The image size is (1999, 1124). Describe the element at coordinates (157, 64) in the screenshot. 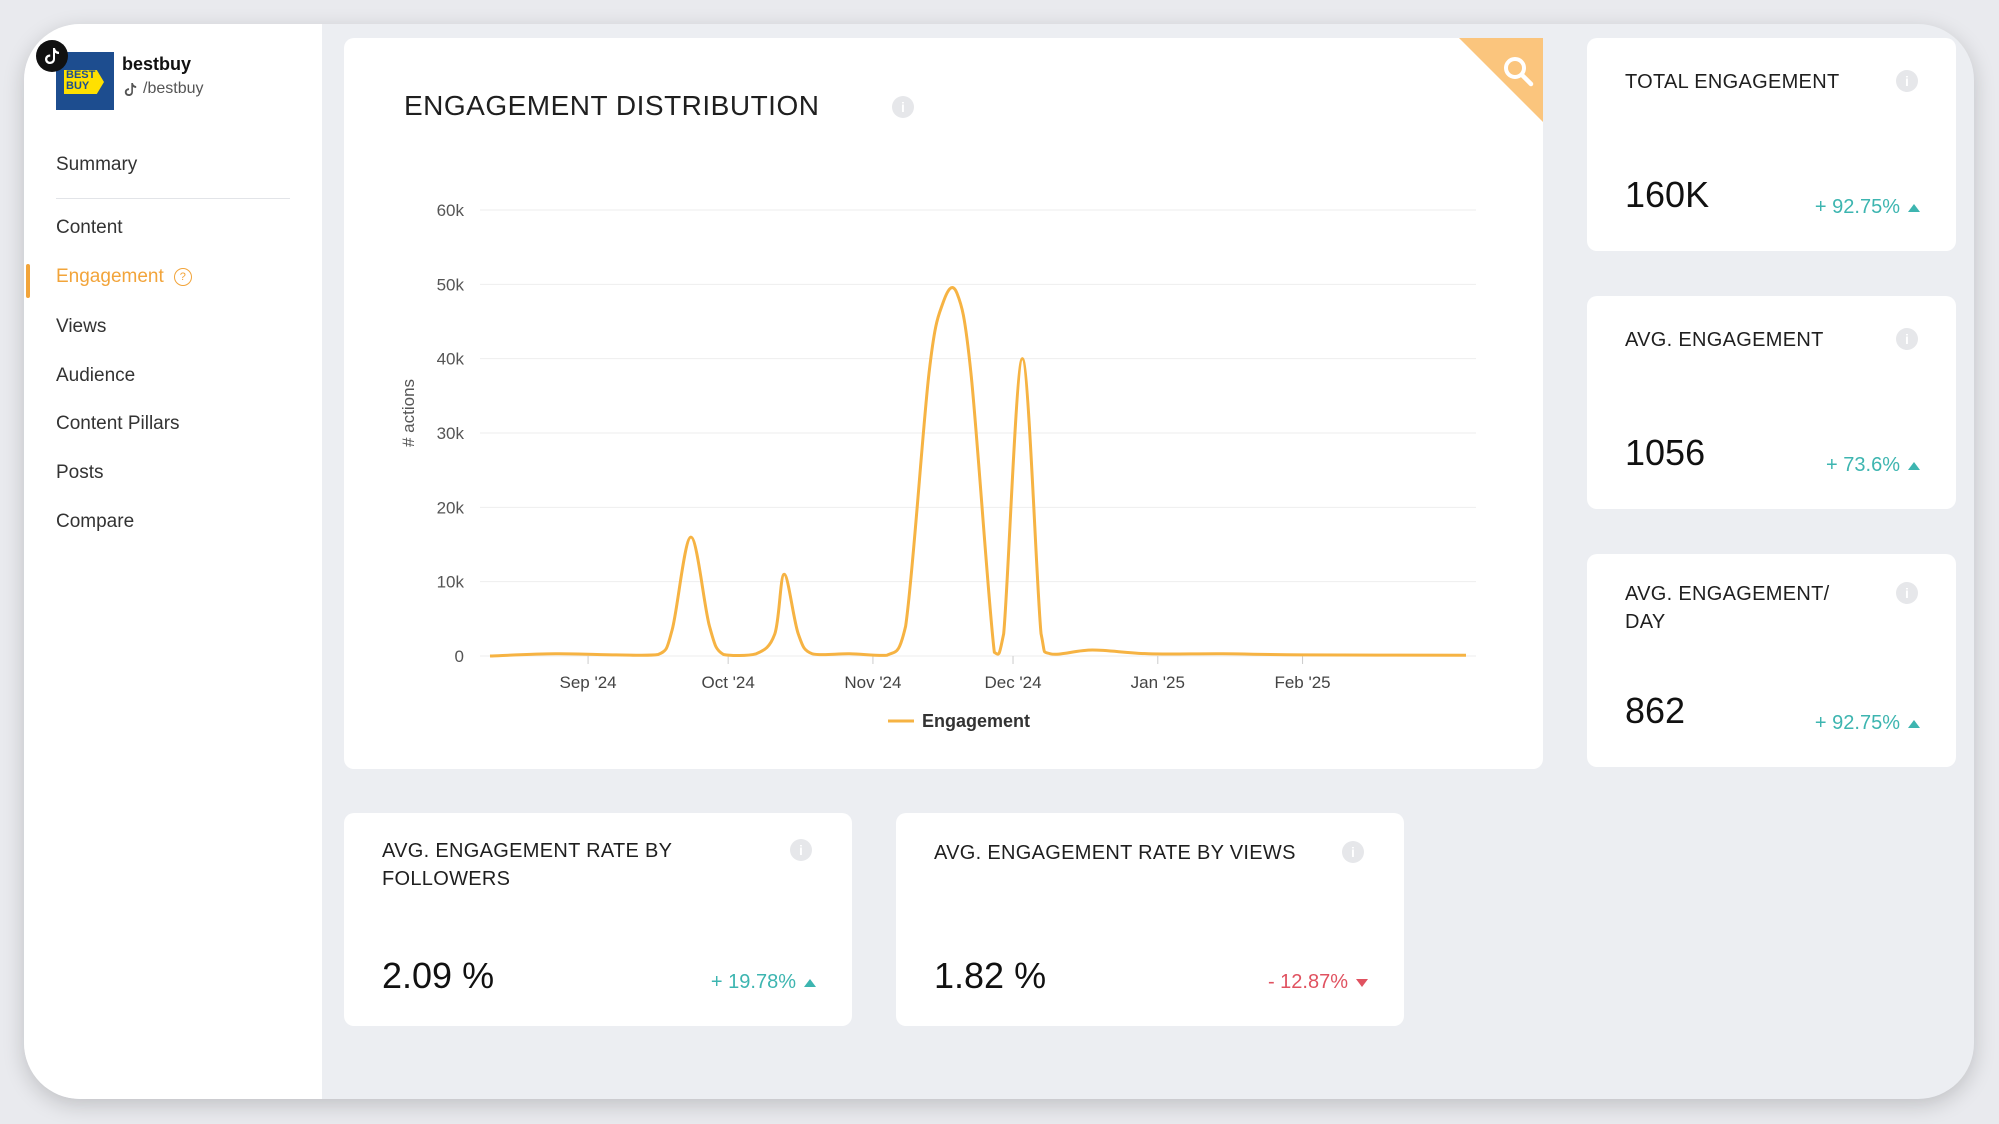

I see `account-name: bestbuy` at that location.